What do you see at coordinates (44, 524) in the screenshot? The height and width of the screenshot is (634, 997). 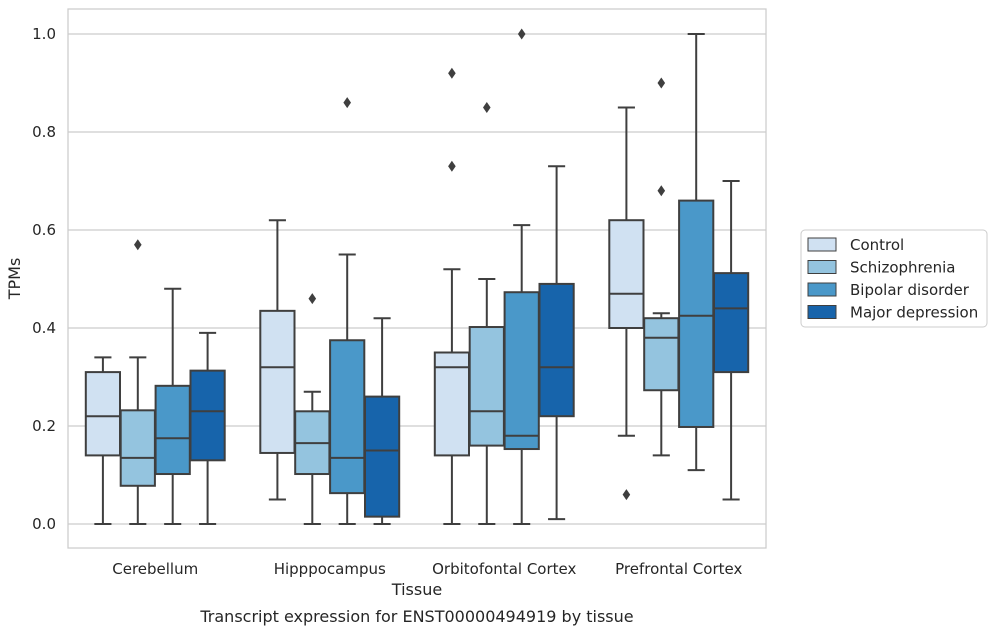 I see `y-tick-label: 0.0` at bounding box center [44, 524].